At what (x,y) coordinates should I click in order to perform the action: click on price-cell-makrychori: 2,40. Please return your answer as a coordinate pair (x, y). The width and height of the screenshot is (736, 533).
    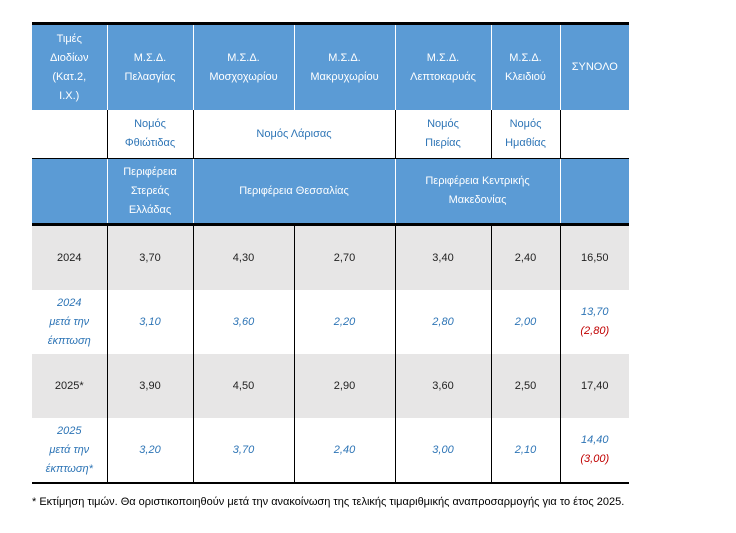
    Looking at the image, I should click on (344, 450).